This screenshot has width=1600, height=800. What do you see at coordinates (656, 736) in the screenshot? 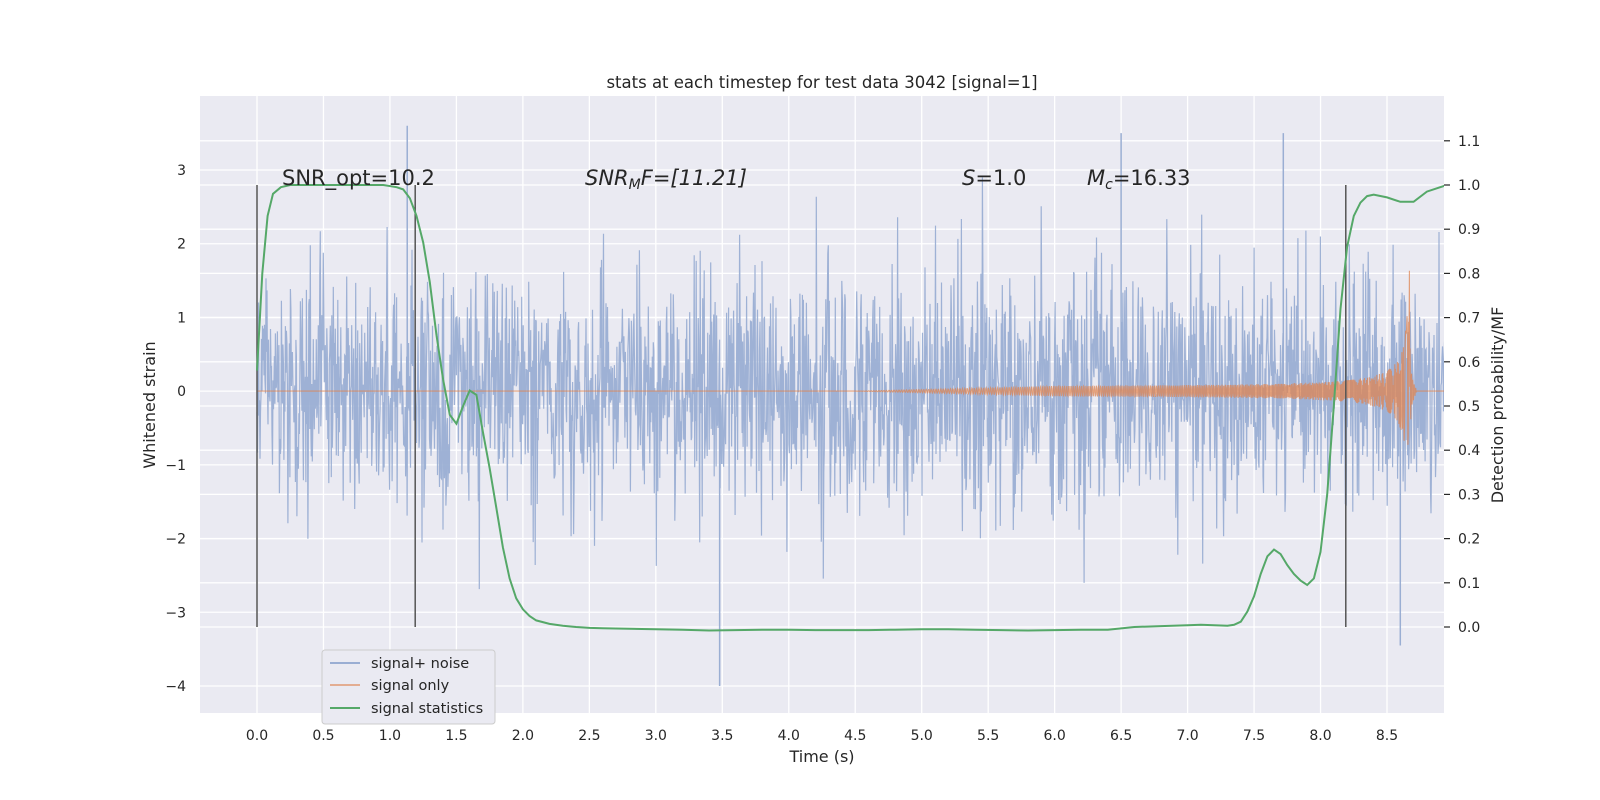
I see `x-tick-label: 3.0` at bounding box center [656, 736].